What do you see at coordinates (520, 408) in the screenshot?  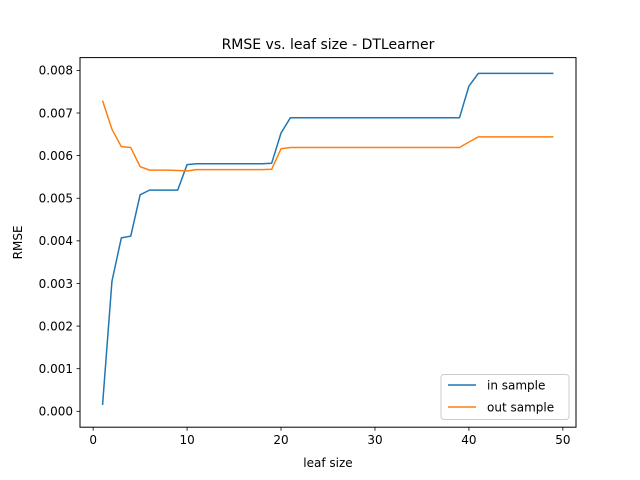 I see `legend-label-out-sample: out sample` at bounding box center [520, 408].